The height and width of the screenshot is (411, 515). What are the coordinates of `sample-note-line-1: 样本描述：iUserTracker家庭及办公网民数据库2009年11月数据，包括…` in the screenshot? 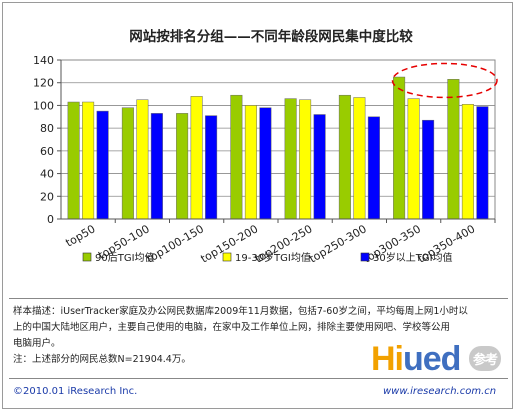 It's located at (240, 311).